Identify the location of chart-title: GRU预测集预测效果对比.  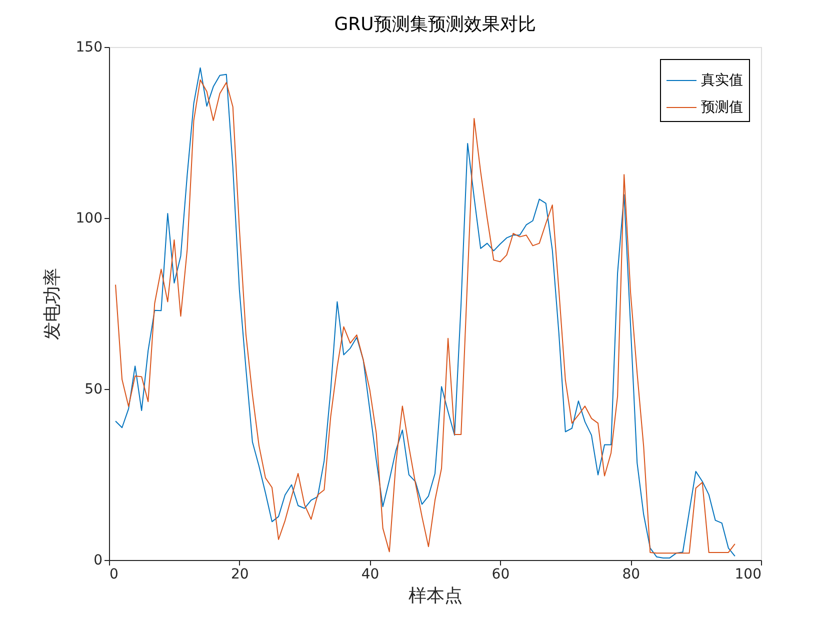
(435, 24).